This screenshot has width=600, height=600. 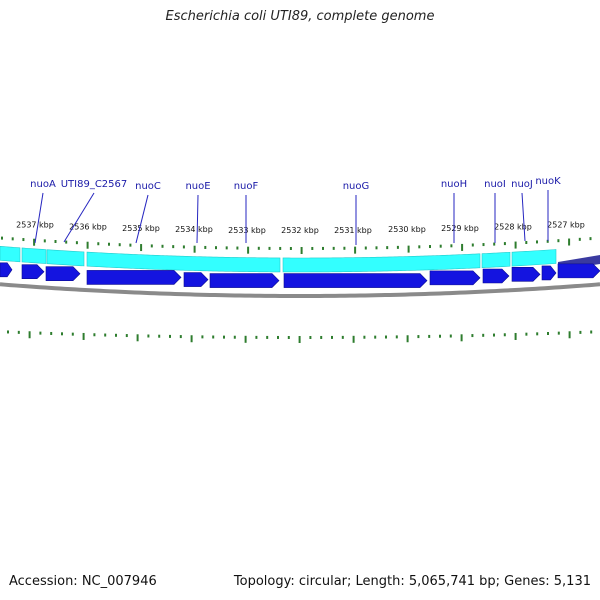 What do you see at coordinates (407, 229) in the screenshot?
I see `kbp-label: 2530 kbp` at bounding box center [407, 229].